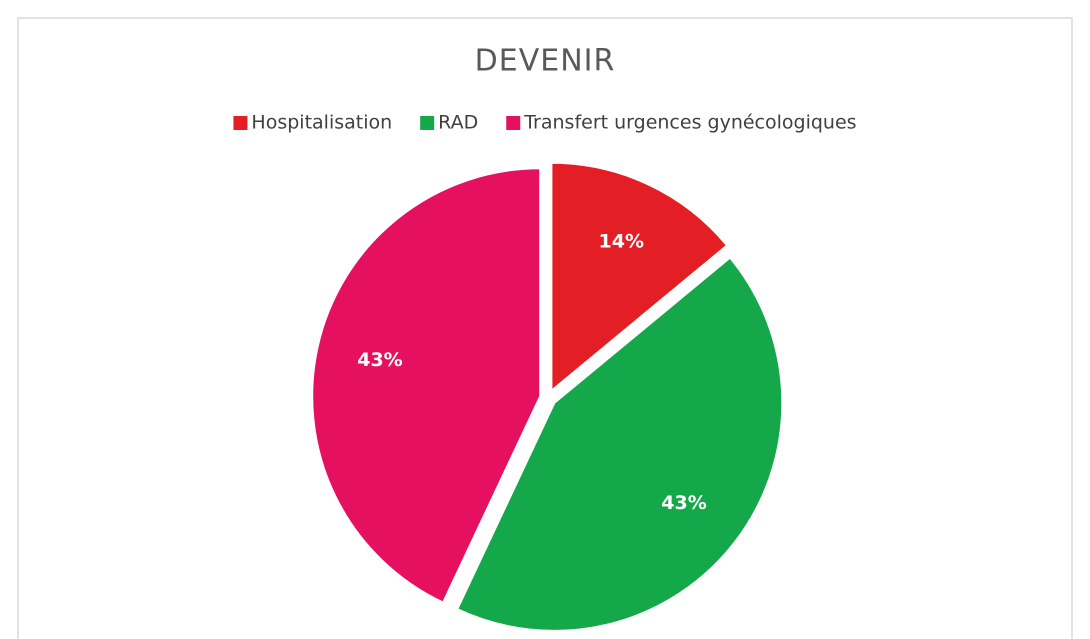  I want to click on chart-title: DEVENIR, so click(545, 61).